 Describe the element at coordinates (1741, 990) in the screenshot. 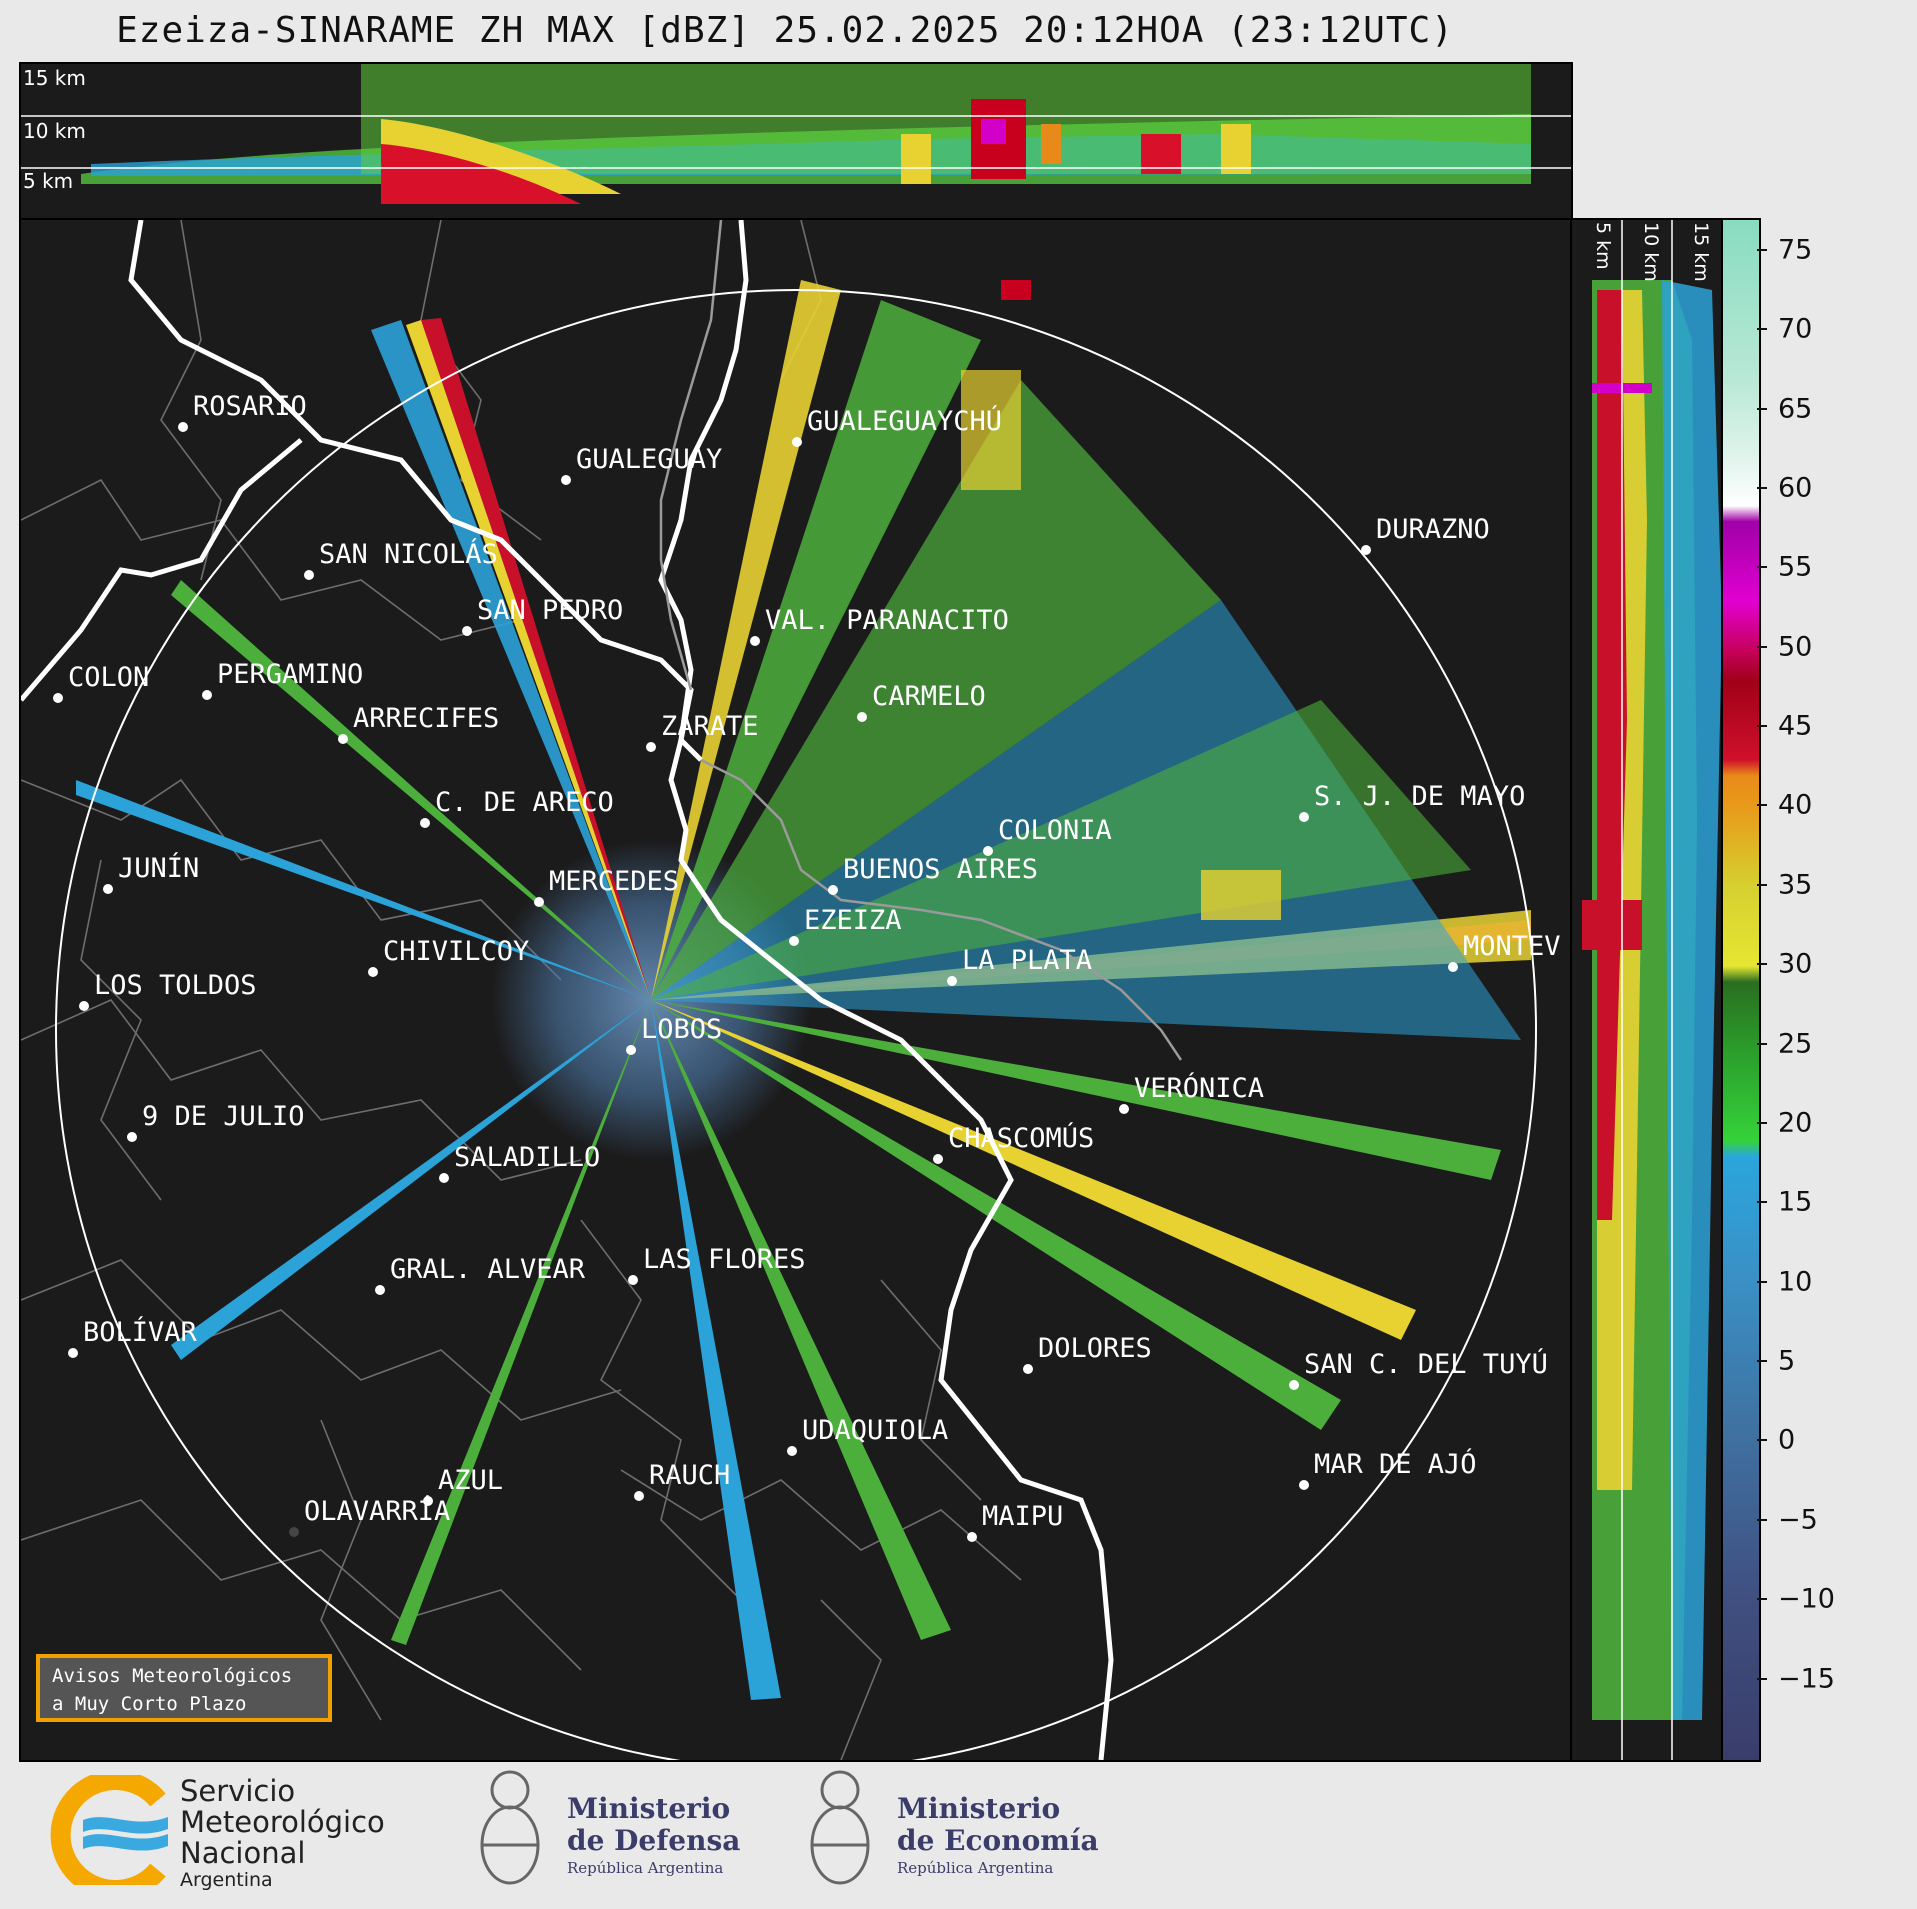

I see `colorbar` at that location.